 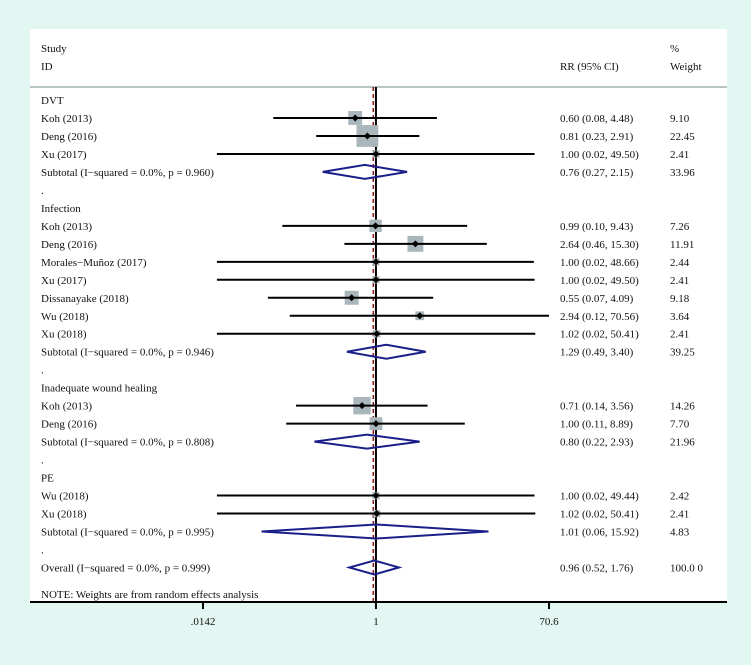 I want to click on weight-value: 33.96, so click(x=682, y=173).